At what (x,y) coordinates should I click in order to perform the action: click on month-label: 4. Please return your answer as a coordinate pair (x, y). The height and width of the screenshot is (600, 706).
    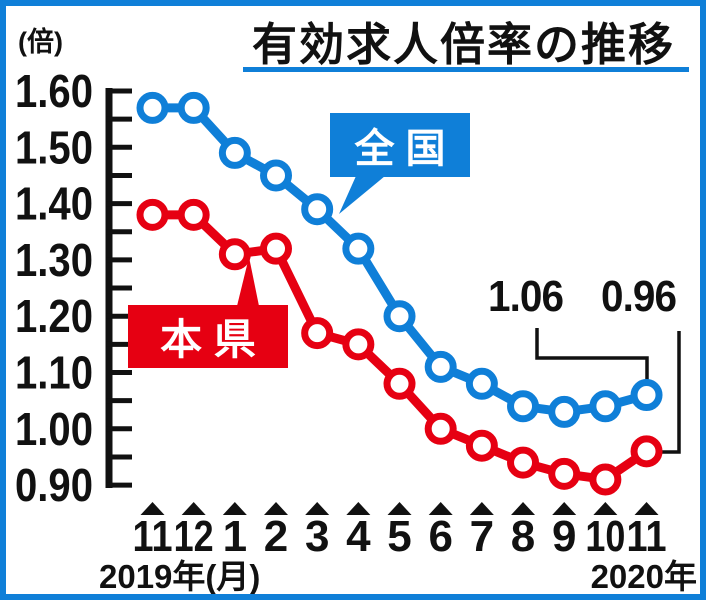
    Looking at the image, I should click on (358, 536).